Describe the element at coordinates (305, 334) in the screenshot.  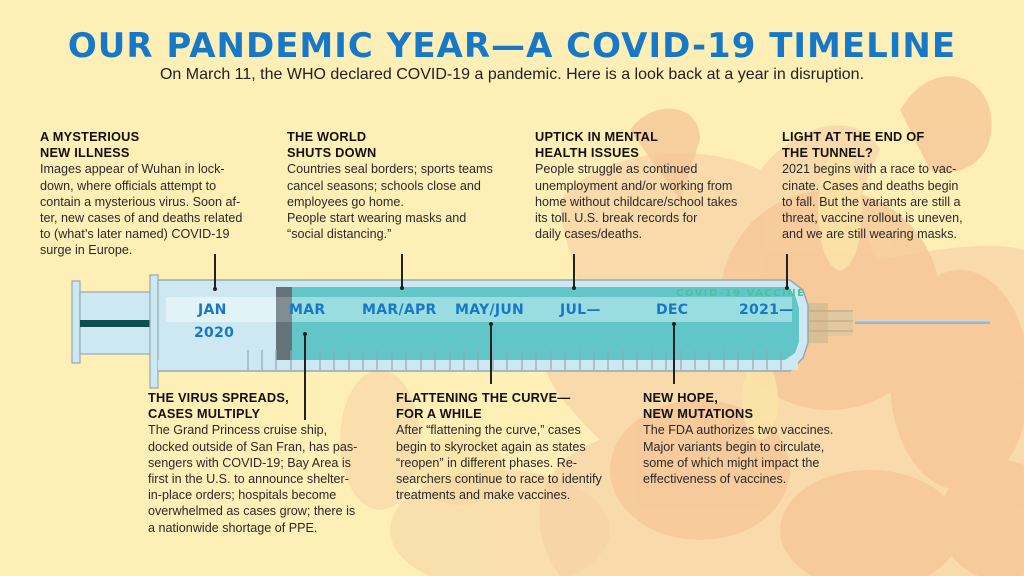
I see `leader-dot-mar` at that location.